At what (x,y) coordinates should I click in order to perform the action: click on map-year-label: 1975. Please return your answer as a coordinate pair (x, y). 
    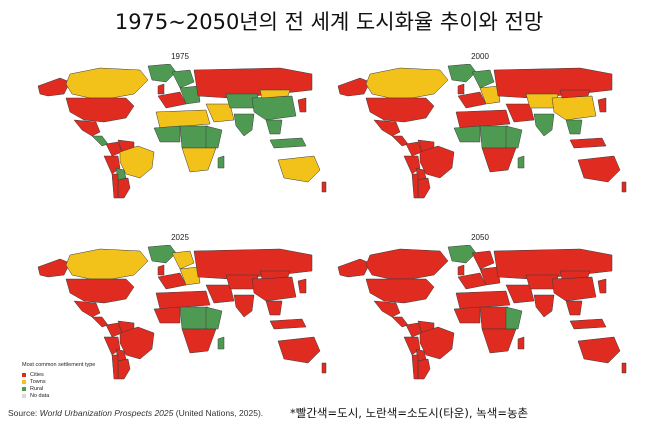
    Looking at the image, I should click on (180, 56).